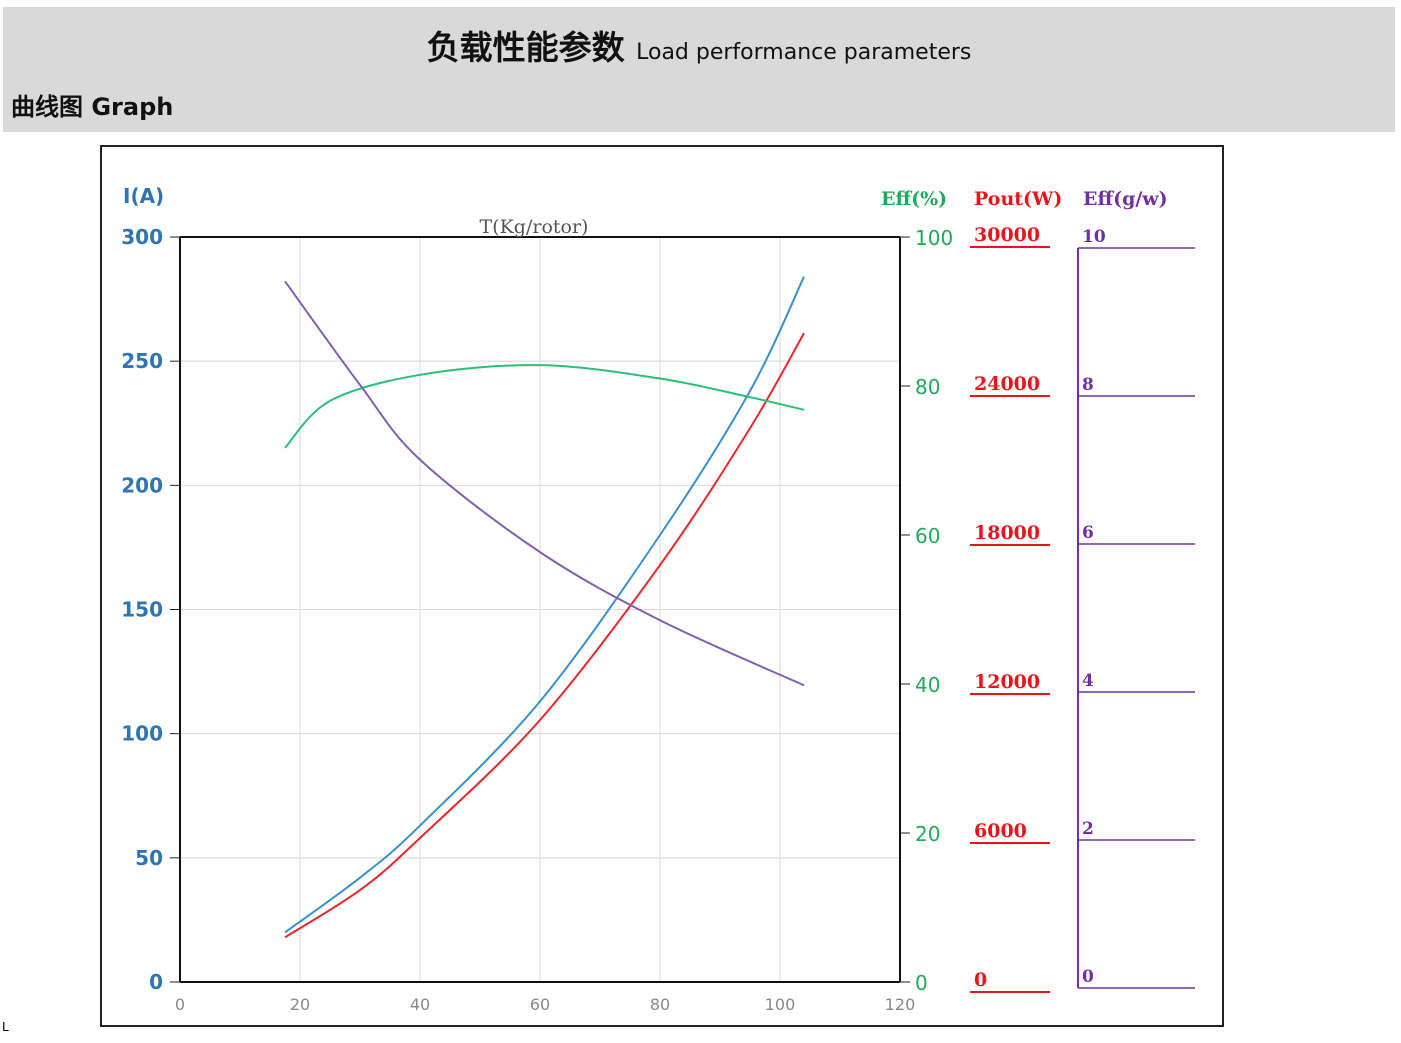 The width and height of the screenshot is (1401, 1043). I want to click on title-en: Load performance parameters, so click(804, 52).